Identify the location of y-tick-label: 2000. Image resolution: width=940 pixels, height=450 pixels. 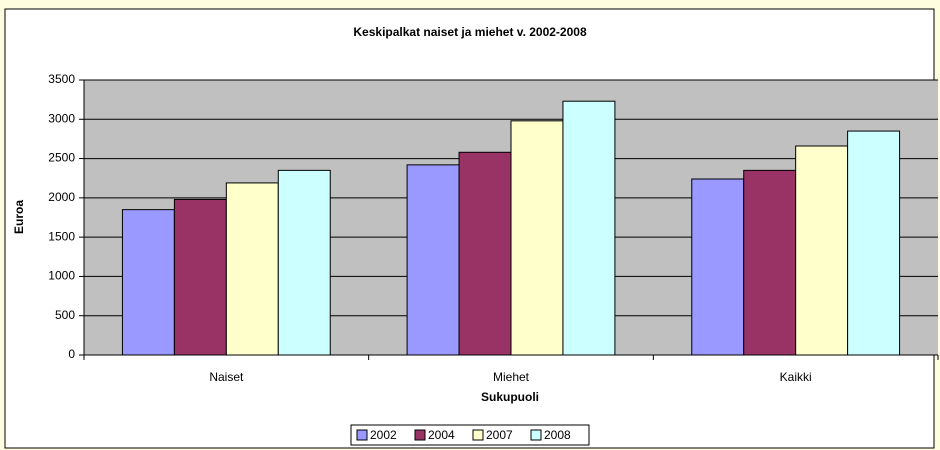
(61, 197).